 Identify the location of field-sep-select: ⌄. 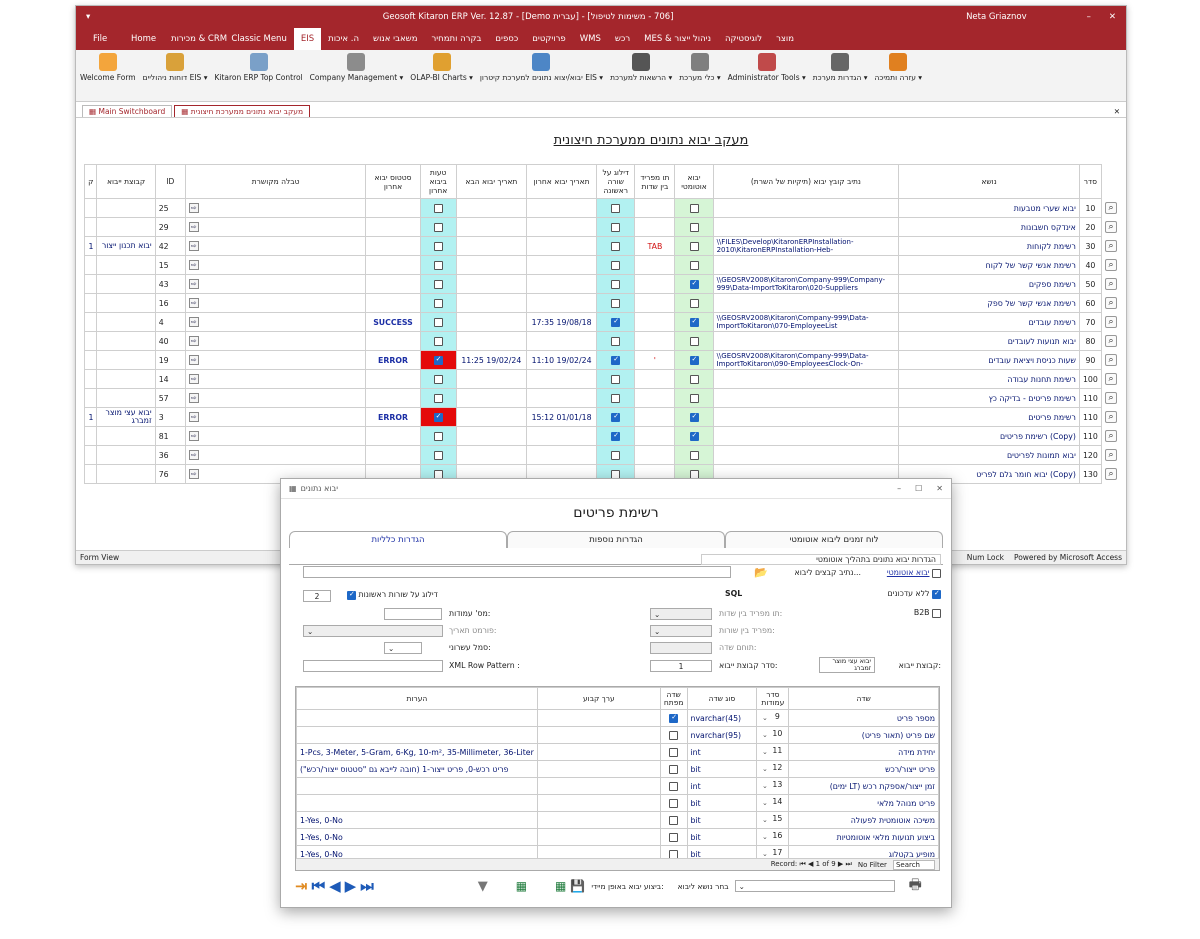
(681, 614).